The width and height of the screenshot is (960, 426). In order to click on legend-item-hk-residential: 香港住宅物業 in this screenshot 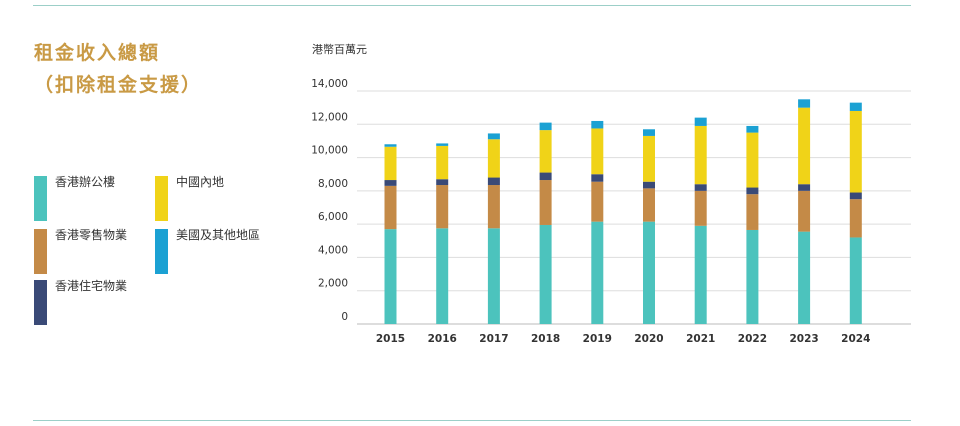, I will do `click(81, 302)`.